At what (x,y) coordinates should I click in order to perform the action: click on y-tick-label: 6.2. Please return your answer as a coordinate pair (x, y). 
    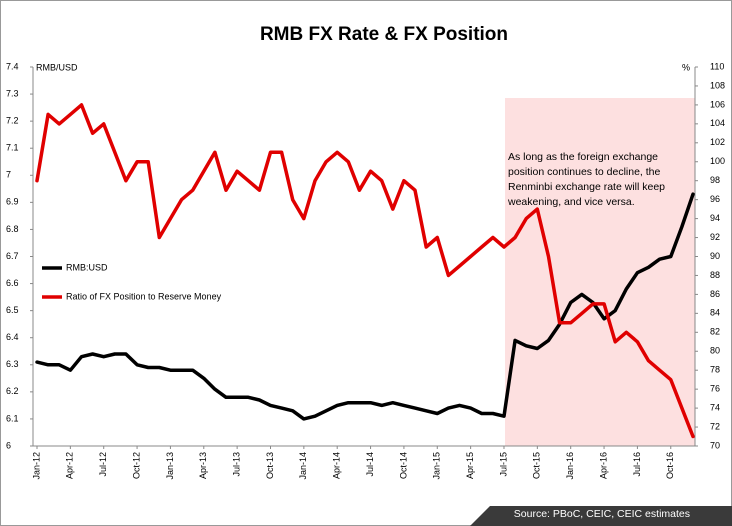
    Looking at the image, I should click on (12, 391).